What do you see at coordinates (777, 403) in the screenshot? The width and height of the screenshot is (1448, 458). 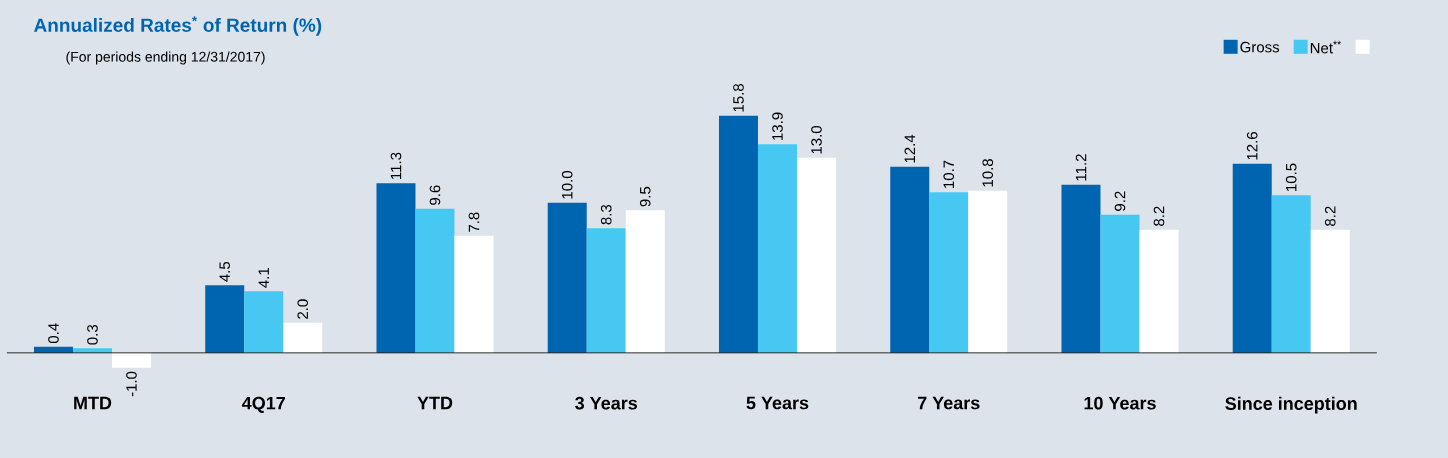 I see `x-tick-label: 5 Years` at bounding box center [777, 403].